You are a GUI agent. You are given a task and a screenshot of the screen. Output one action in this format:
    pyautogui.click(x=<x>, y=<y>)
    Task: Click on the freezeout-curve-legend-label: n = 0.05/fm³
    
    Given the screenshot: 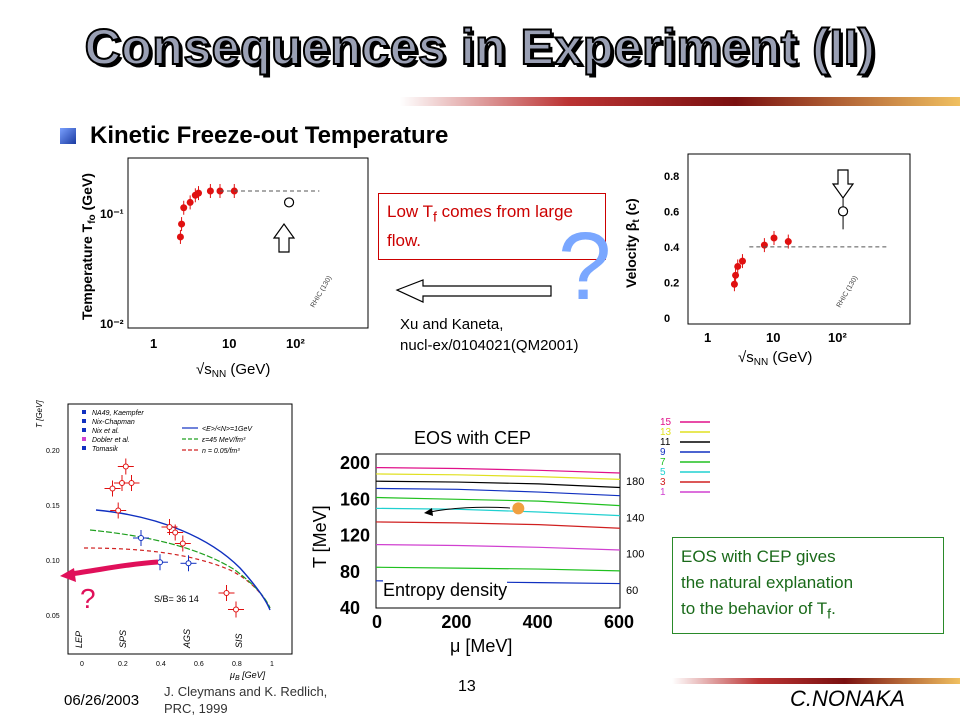 What is the action you would take?
    pyautogui.click(x=221, y=451)
    